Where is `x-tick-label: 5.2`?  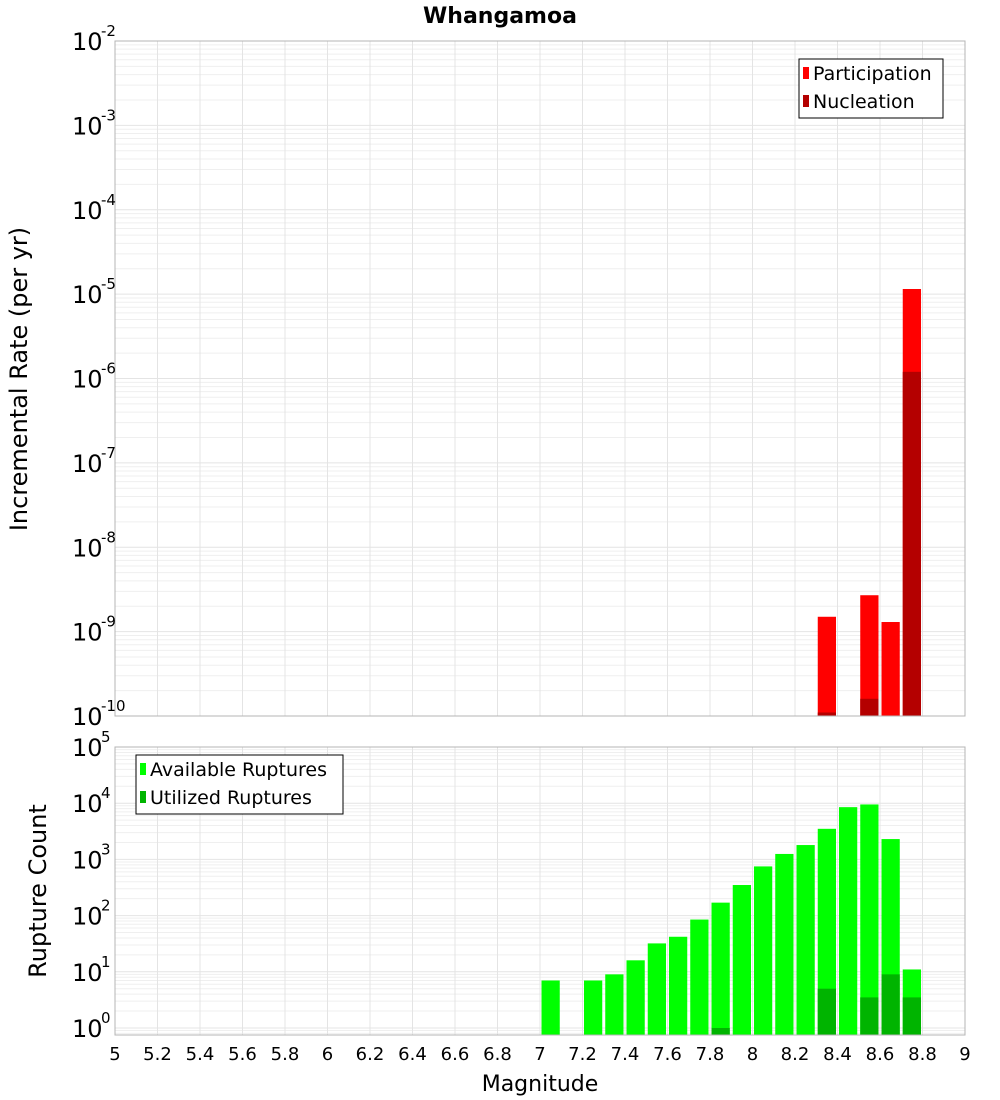 x-tick-label: 5.2 is located at coordinates (157, 1054).